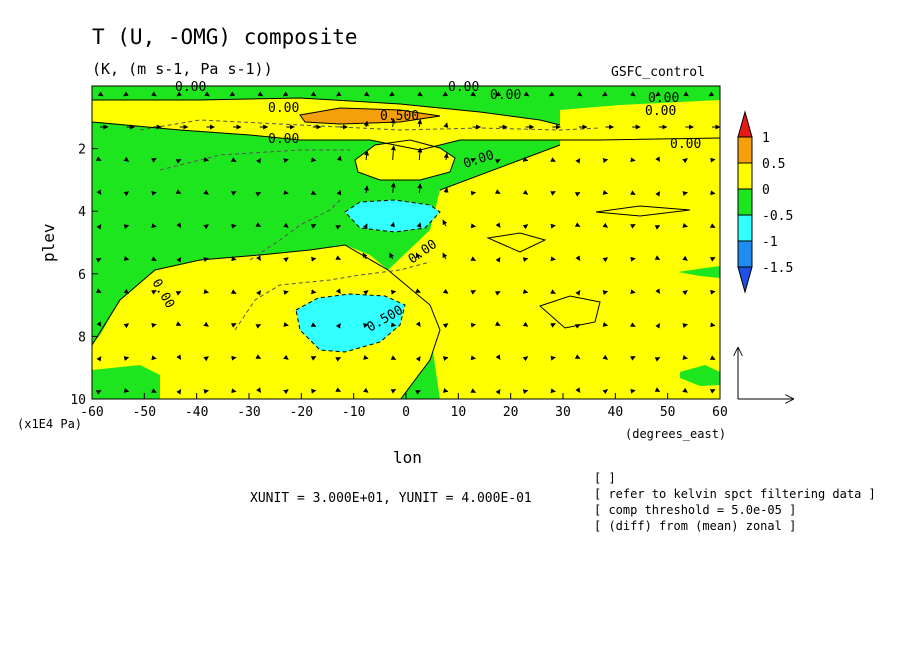  What do you see at coordinates (78, 400) in the screenshot?
I see `y-tick-label: 10` at bounding box center [78, 400].